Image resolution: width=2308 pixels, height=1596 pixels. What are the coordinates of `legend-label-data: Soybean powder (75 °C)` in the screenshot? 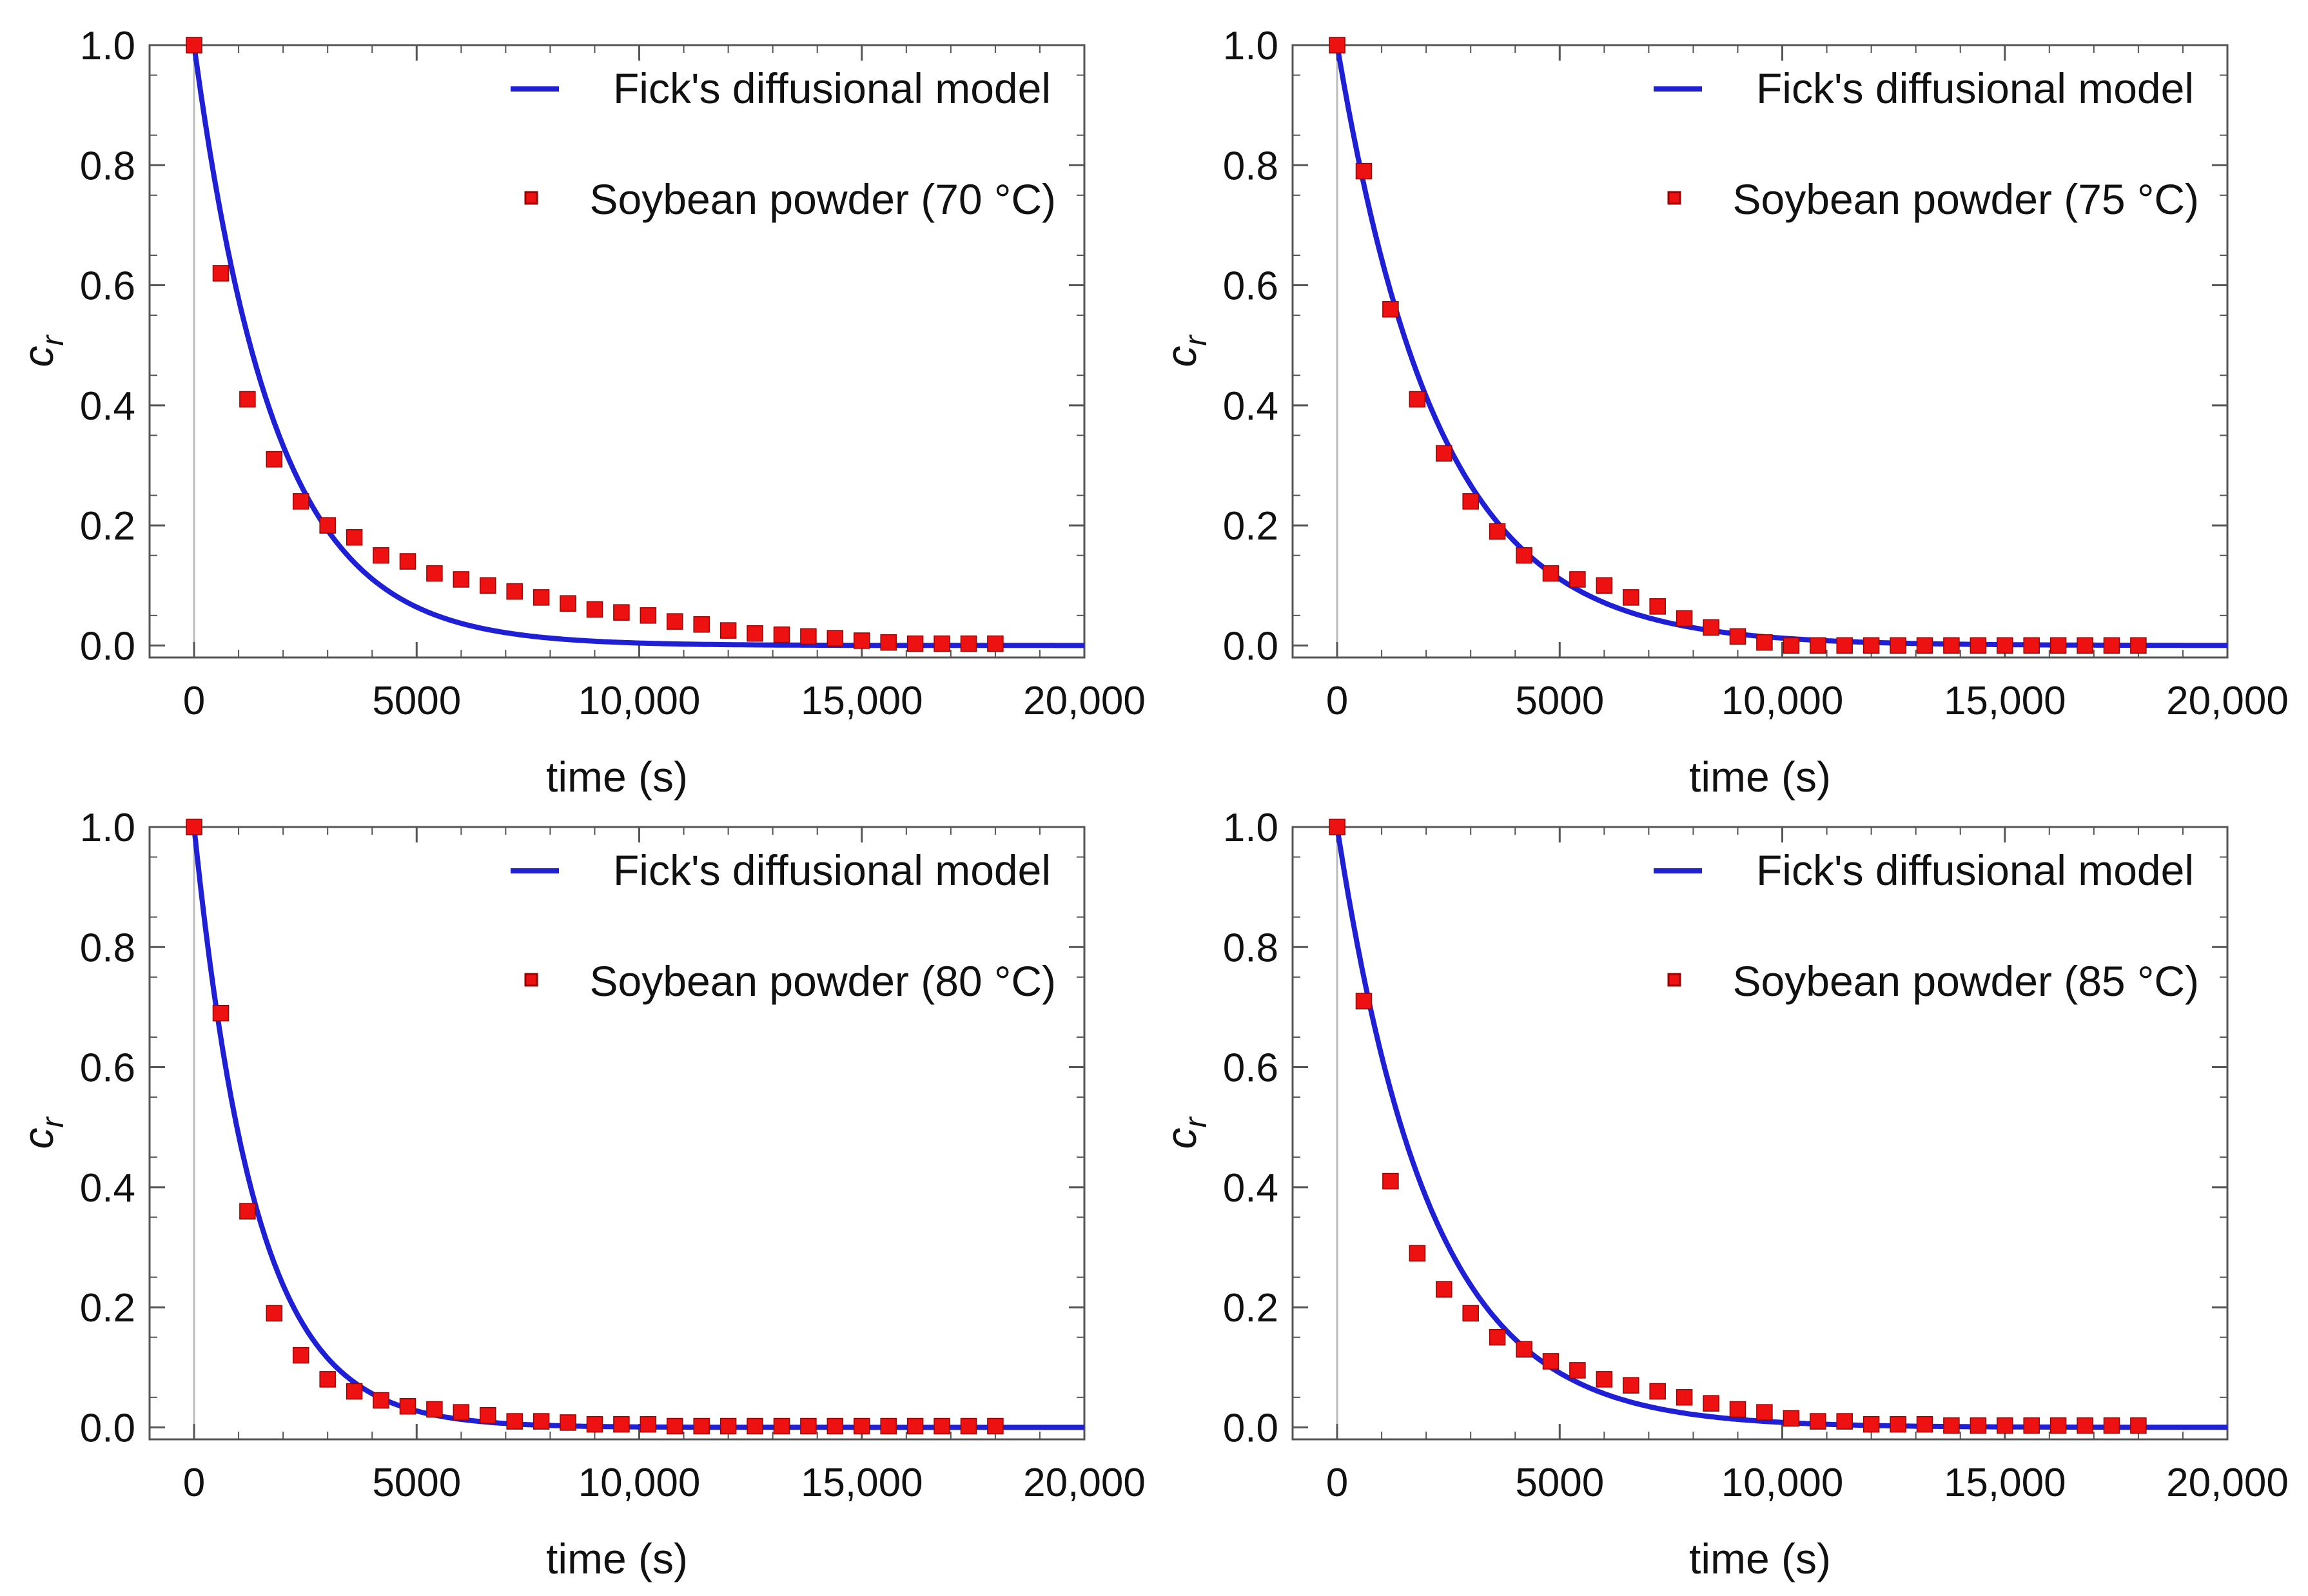 It's located at (1966, 199).